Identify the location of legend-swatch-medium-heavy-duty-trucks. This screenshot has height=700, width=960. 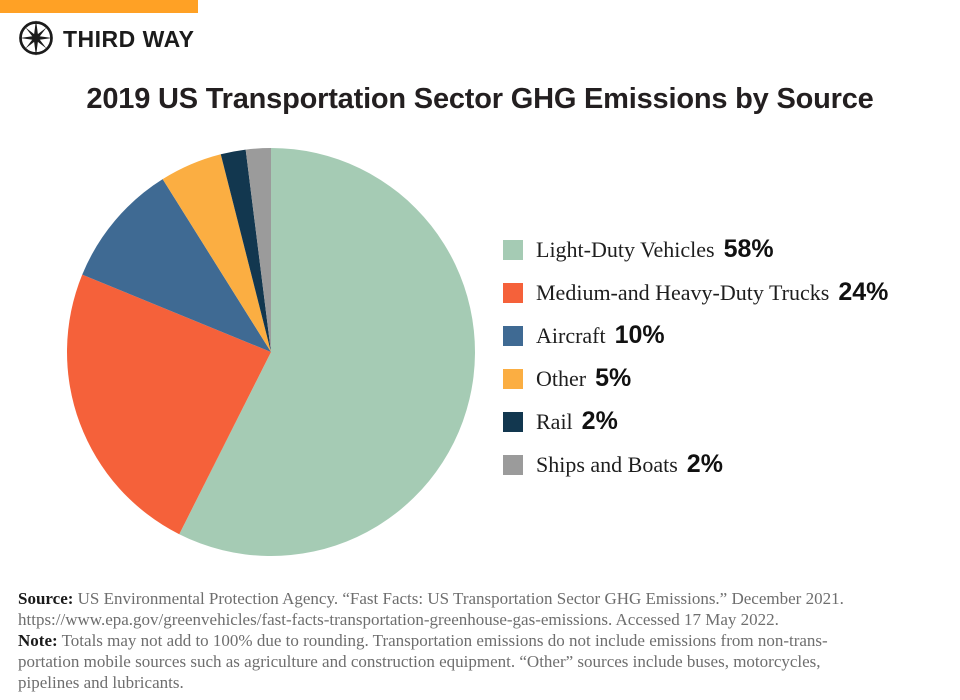
(513, 292).